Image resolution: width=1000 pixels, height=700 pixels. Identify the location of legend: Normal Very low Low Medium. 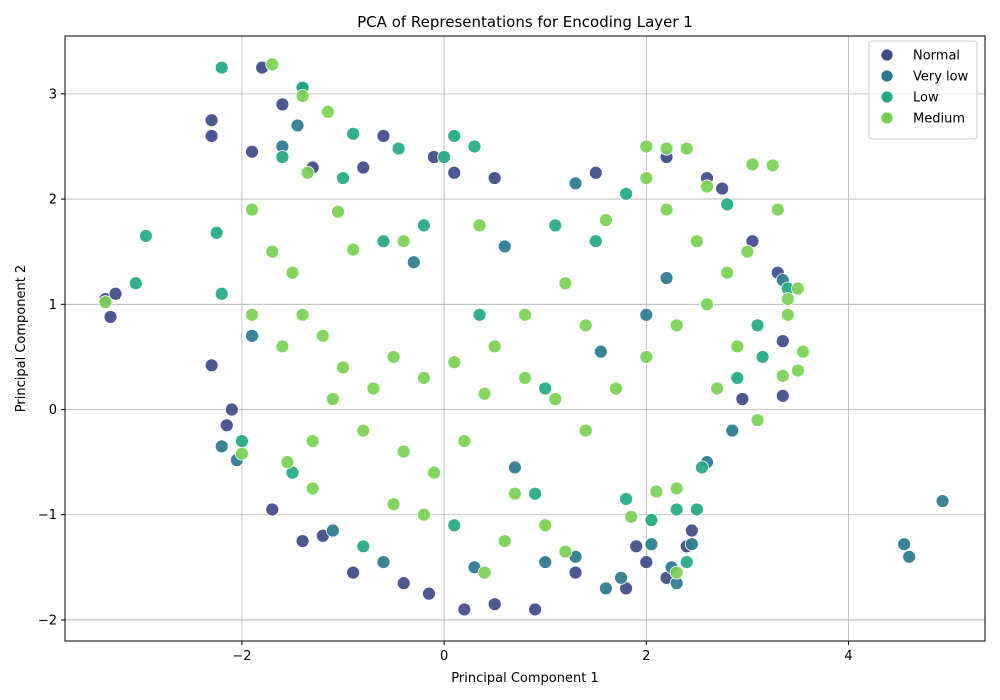
(923, 90).